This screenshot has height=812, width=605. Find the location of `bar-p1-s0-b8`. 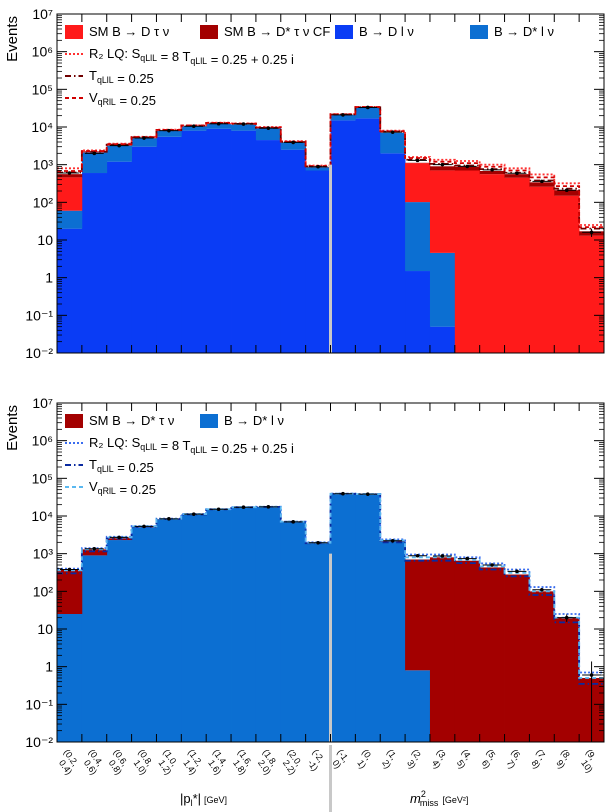

bar-p1-s0-b8 is located at coordinates (268, 624).